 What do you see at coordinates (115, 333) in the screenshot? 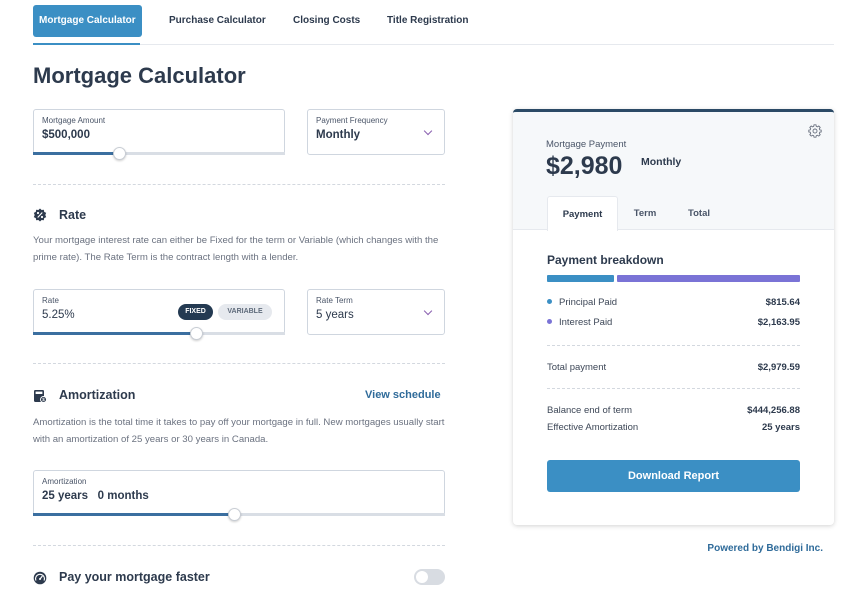
I see `rate-slider-fill` at bounding box center [115, 333].